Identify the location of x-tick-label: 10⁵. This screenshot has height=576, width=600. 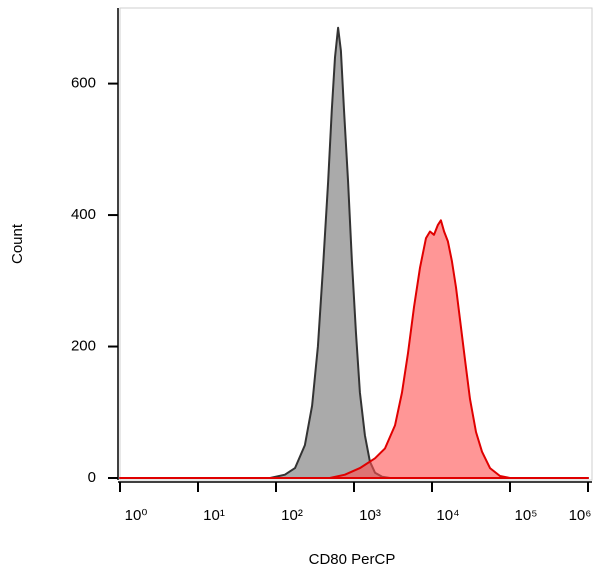
(526, 515).